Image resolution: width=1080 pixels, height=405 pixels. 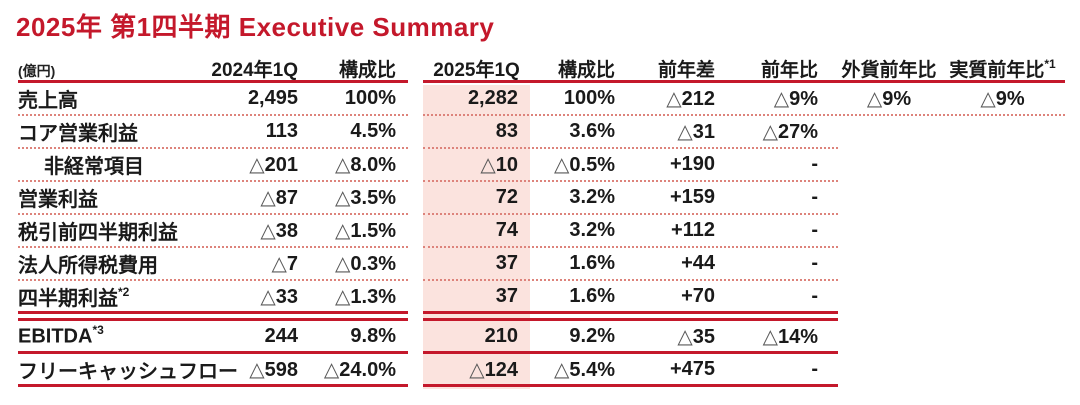 I want to click on row-label: 税引前四半期利益, so click(x=98, y=233).